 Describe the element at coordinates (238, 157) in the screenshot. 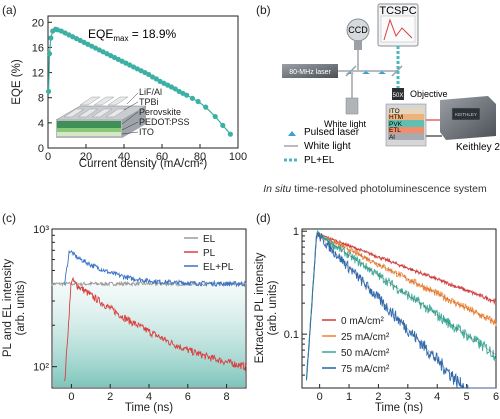

I see `x-tick-label-a: 100` at that location.